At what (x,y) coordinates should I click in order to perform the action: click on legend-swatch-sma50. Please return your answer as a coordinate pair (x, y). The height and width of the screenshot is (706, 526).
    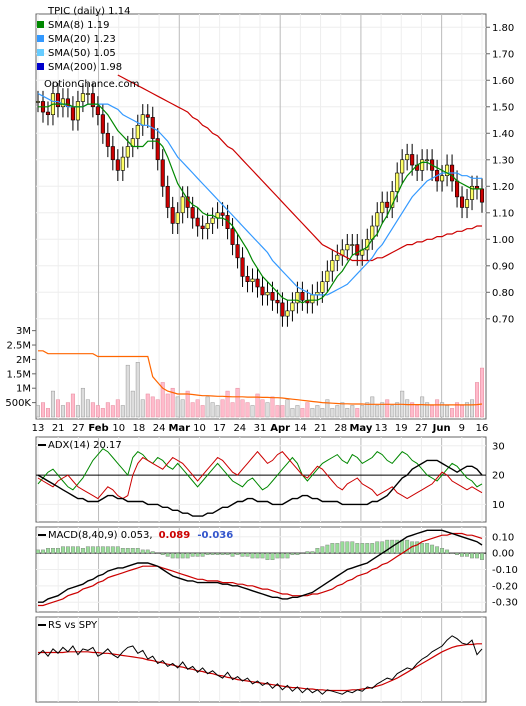
    Looking at the image, I should click on (40, 52).